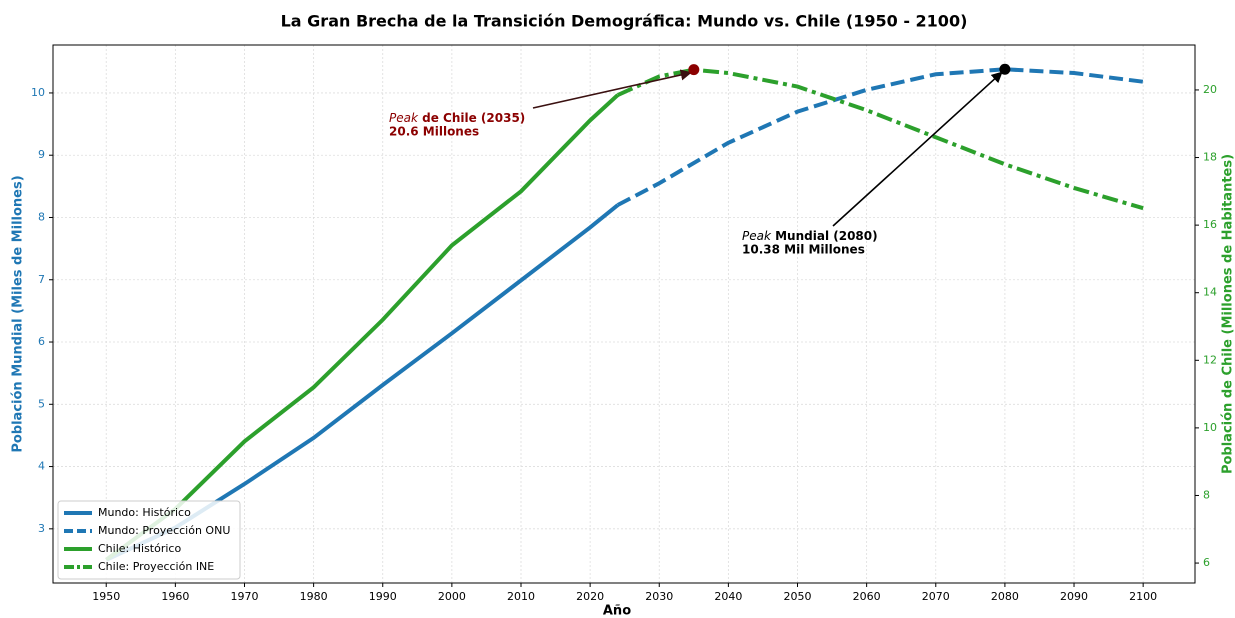 The height and width of the screenshot is (618, 1235). What do you see at coordinates (139, 548) in the screenshot?
I see `legend-label: Chile: Histórico` at bounding box center [139, 548].